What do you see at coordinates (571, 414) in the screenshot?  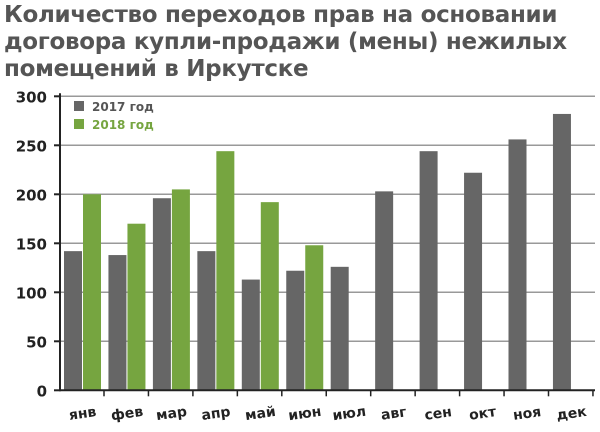 I see `x-tick-label: дек` at bounding box center [571, 414].